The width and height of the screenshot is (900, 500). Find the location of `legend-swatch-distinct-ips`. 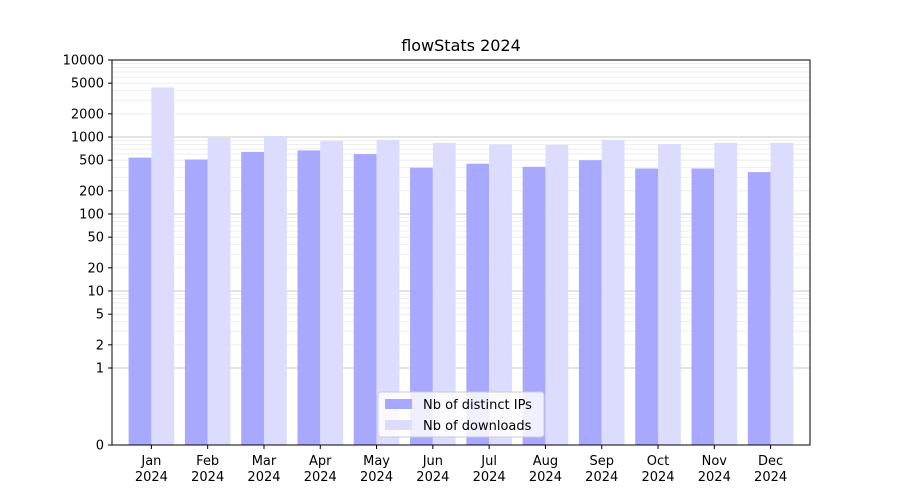

legend-swatch-distinct-ips is located at coordinates (398, 404).